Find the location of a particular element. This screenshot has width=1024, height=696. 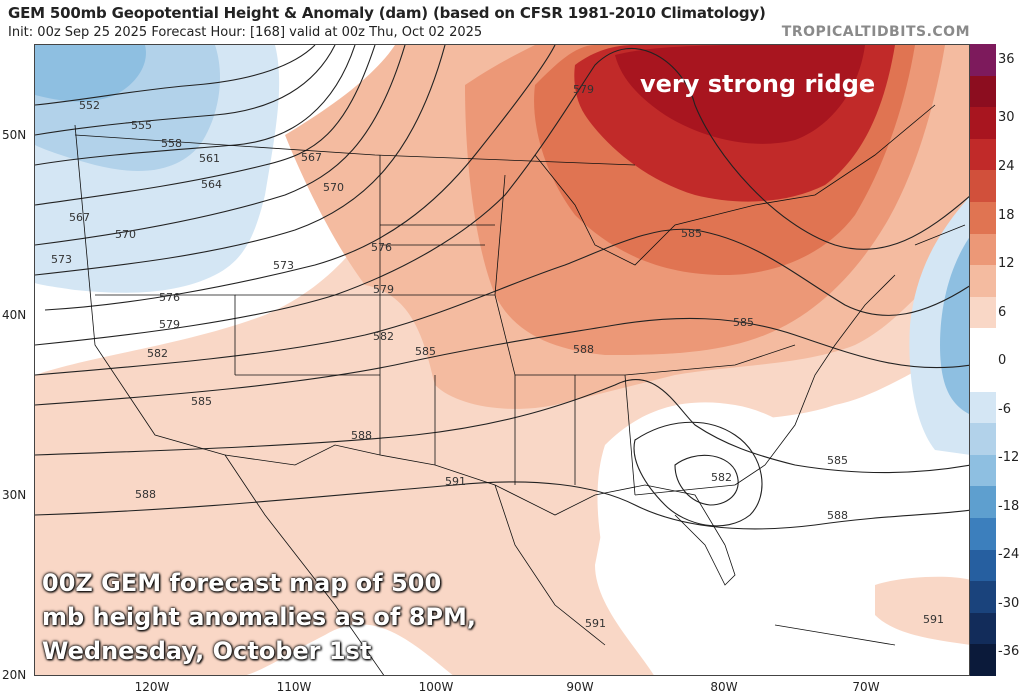

colorbar-label: 12 is located at coordinates (1006, 263).